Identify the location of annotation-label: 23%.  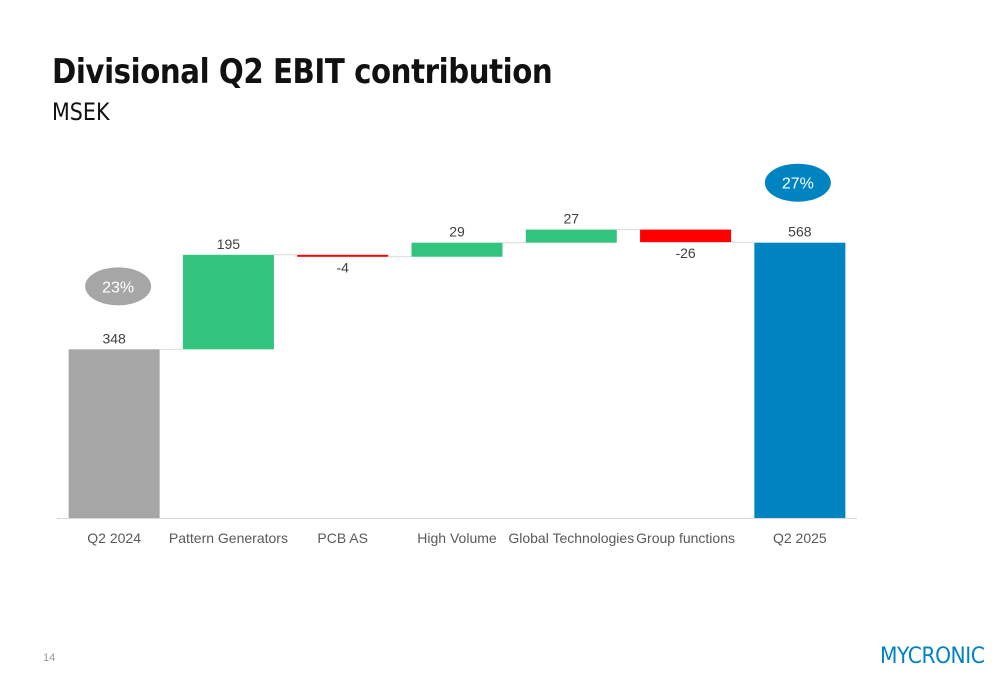
(118, 287).